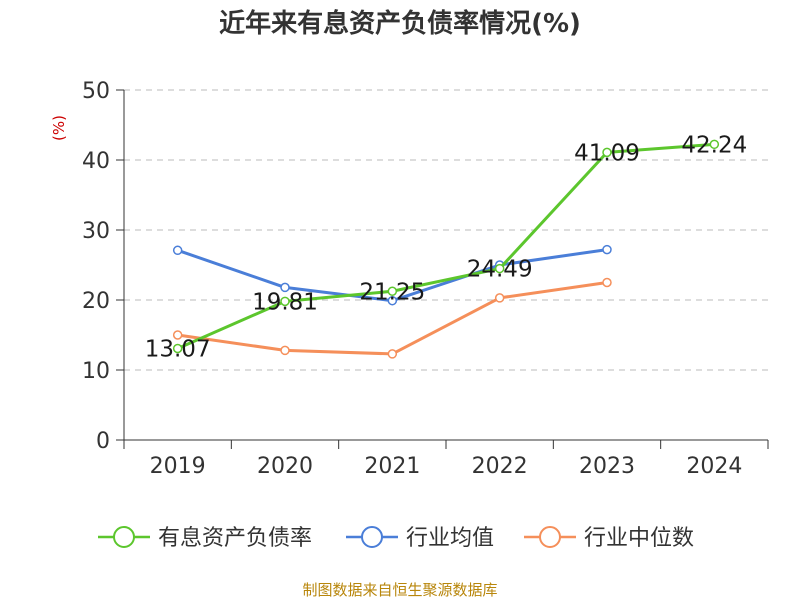 The image size is (800, 600). What do you see at coordinates (446, 466) in the screenshot?
I see `x-tick-labels: 2019 2020 2021 2022 2023 2024` at bounding box center [446, 466].